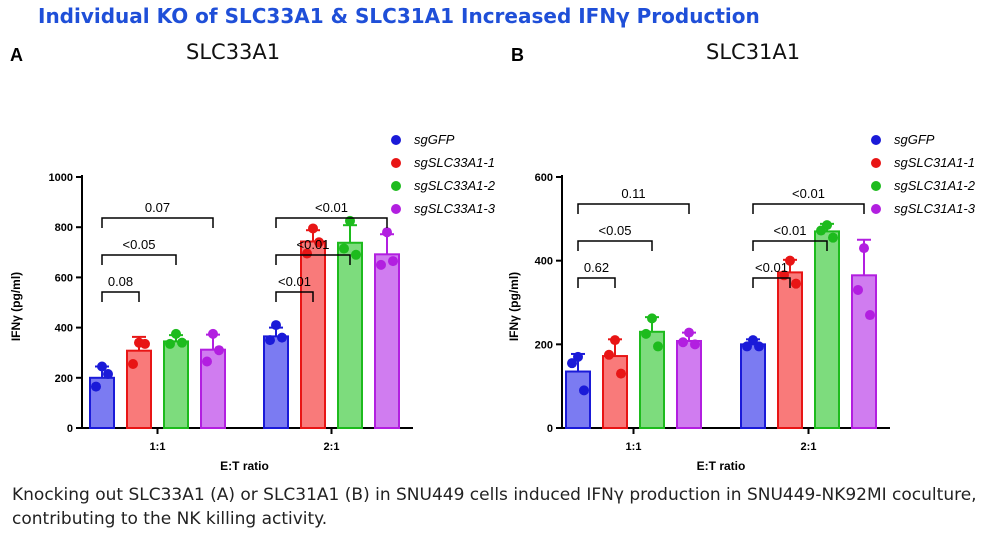  What do you see at coordinates (633, 193) in the screenshot?
I see `significance-label: 0.11` at bounding box center [633, 193].